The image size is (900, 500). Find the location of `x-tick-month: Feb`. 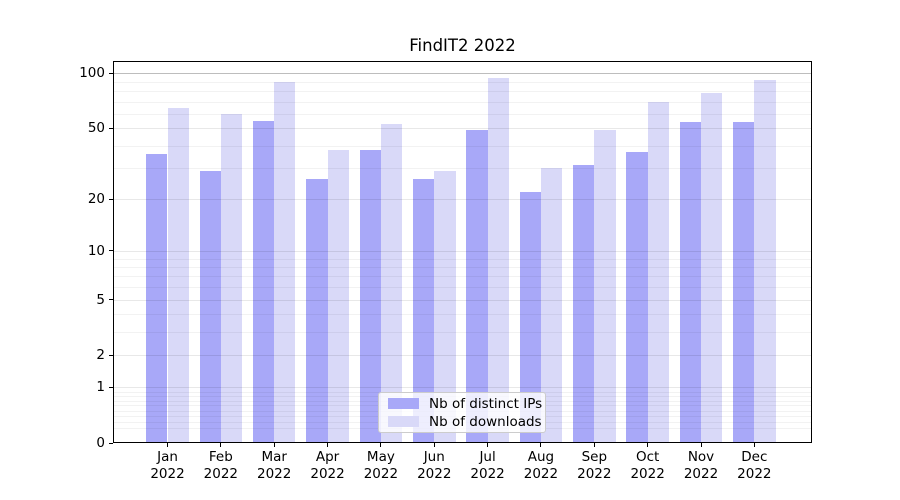

x-tick-month: Feb is located at coordinates (220, 457).